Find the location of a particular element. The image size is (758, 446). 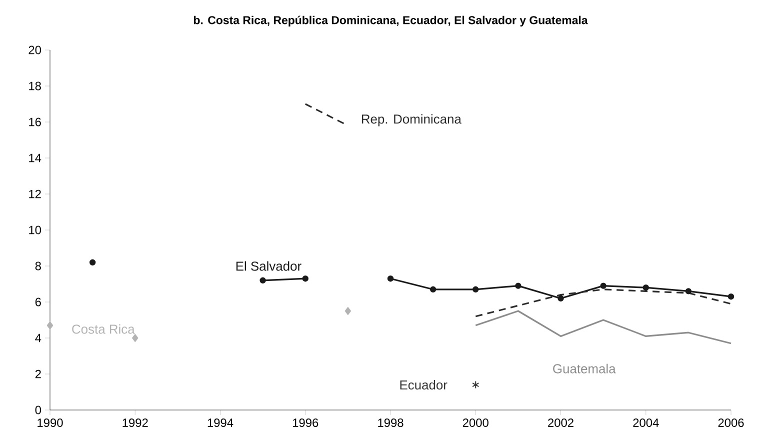

series-label: Costa Rica is located at coordinates (103, 329).